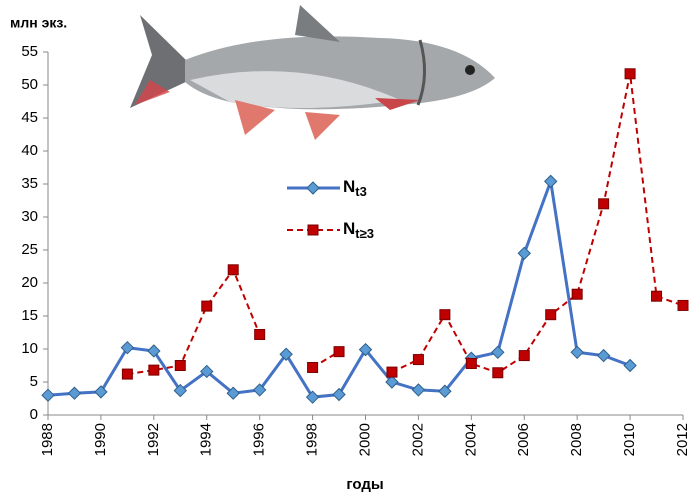 The image size is (690, 494). What do you see at coordinates (100, 439) in the screenshot?
I see `x-tick-label: 1990` at bounding box center [100, 439].